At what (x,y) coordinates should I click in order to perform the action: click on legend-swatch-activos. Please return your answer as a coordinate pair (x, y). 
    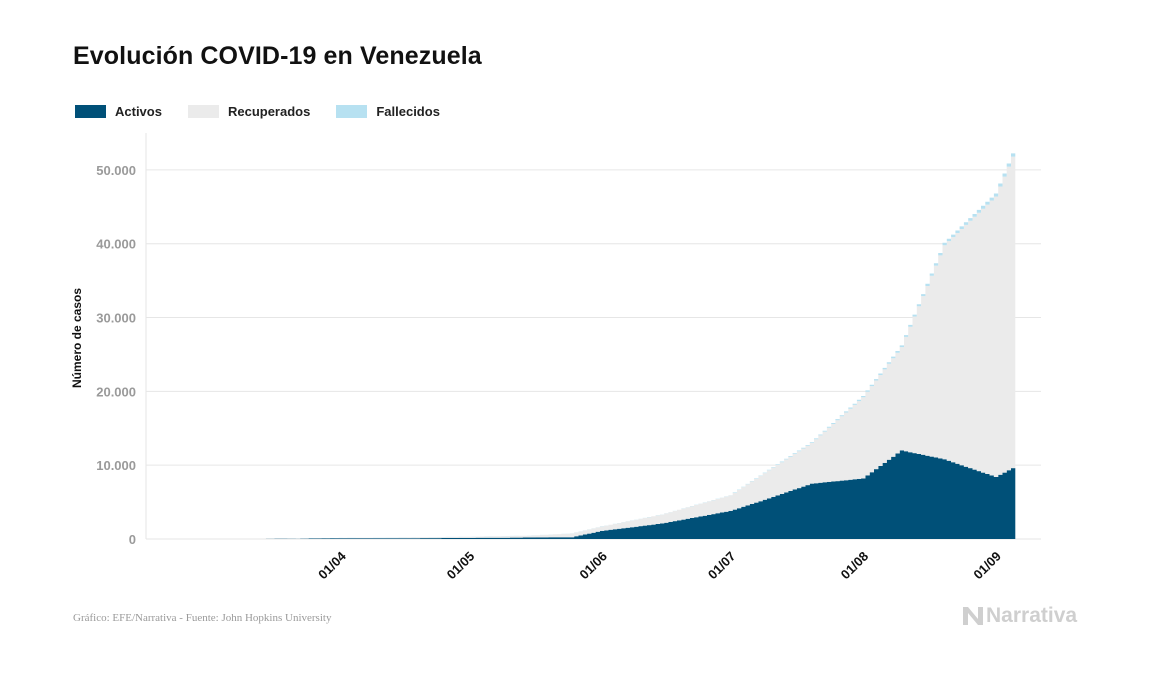
    Looking at the image, I should click on (90, 111).